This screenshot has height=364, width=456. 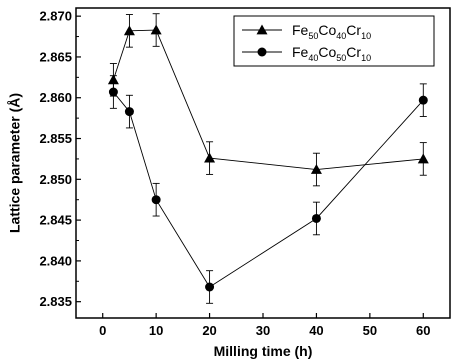 I want to click on x-tick-label: 40, so click(x=316, y=330).